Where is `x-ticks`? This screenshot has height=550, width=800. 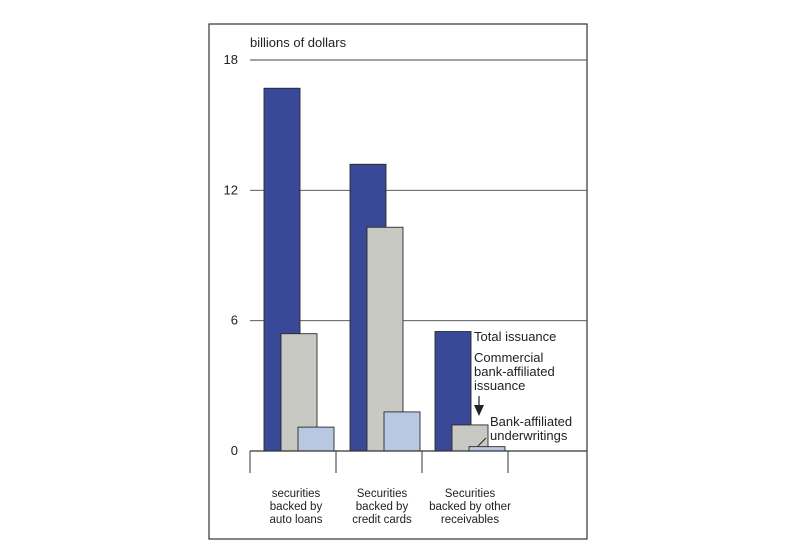 x-ticks is located at coordinates (379, 462).